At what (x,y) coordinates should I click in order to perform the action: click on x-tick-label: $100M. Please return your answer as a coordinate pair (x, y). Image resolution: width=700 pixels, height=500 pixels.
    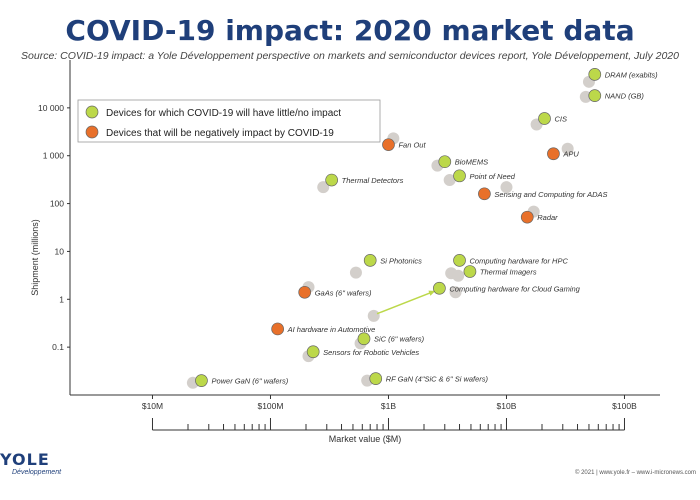
    Looking at the image, I should click on (270, 406).